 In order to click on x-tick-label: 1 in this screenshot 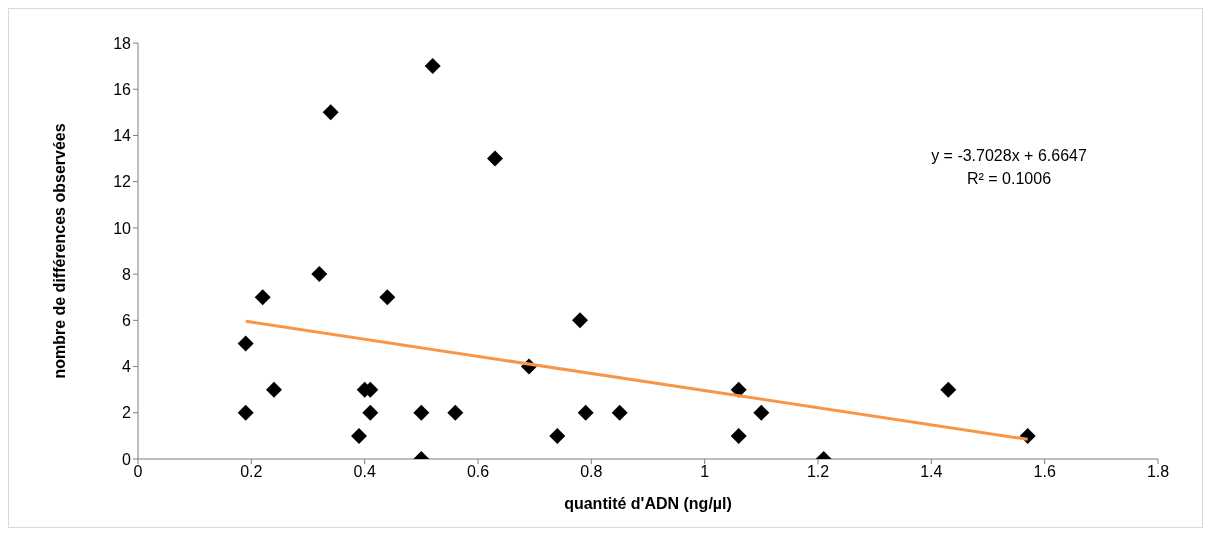, I will do `click(705, 472)`.